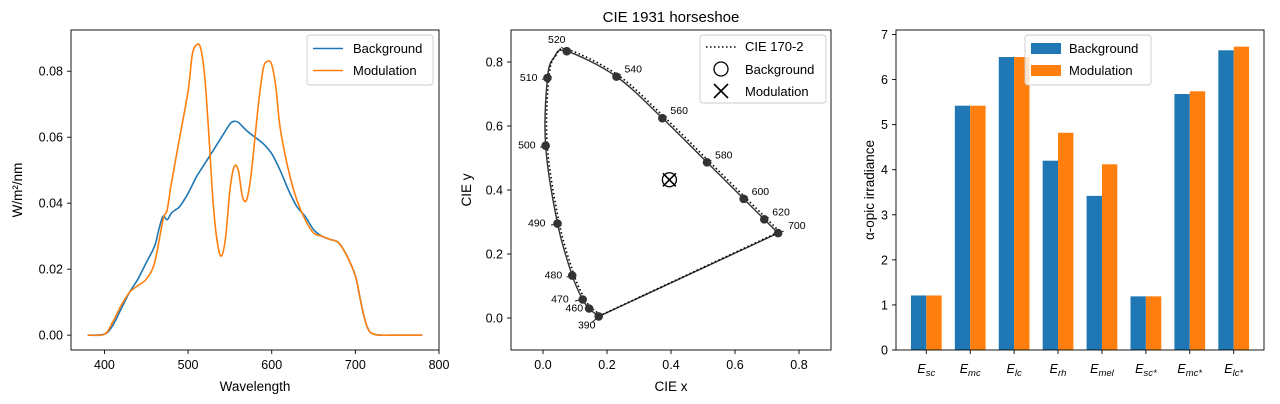  Describe the element at coordinates (271, 365) in the screenshot. I see `x-tick-label: 600` at that location.